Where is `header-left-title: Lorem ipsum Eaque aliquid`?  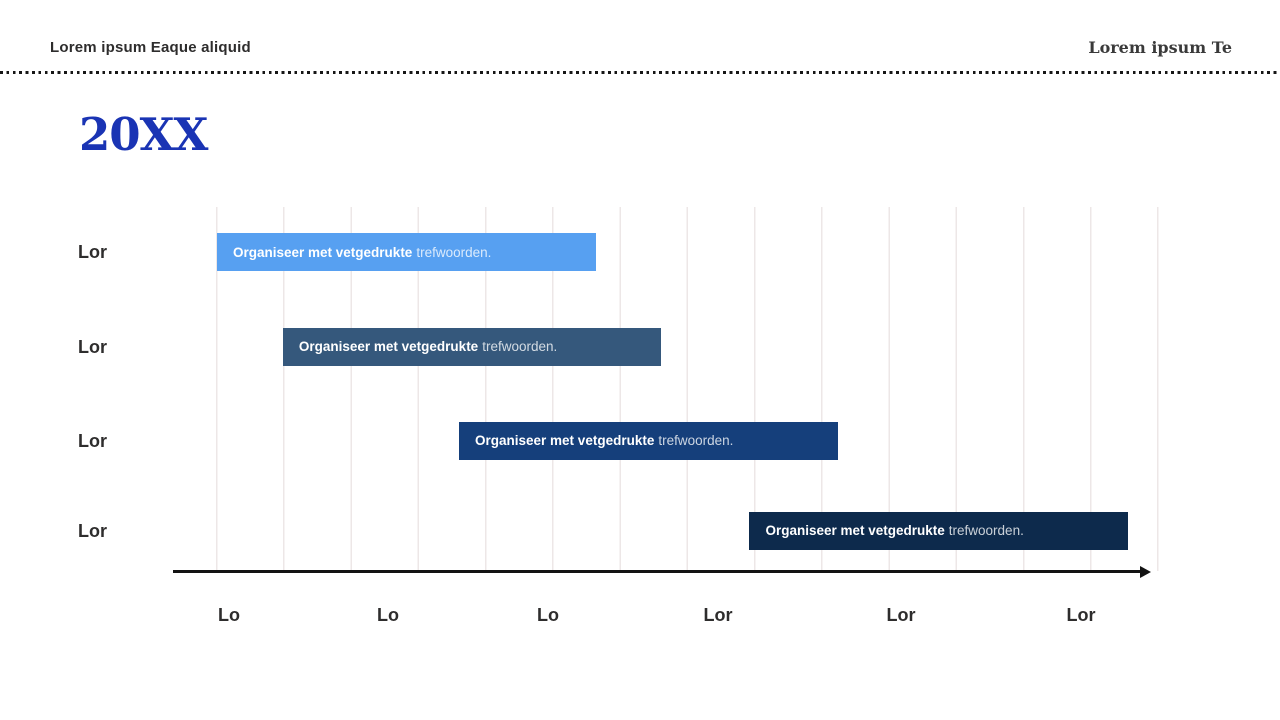
header-left-title: Lorem ipsum Eaque aliquid is located at coordinates (150, 47).